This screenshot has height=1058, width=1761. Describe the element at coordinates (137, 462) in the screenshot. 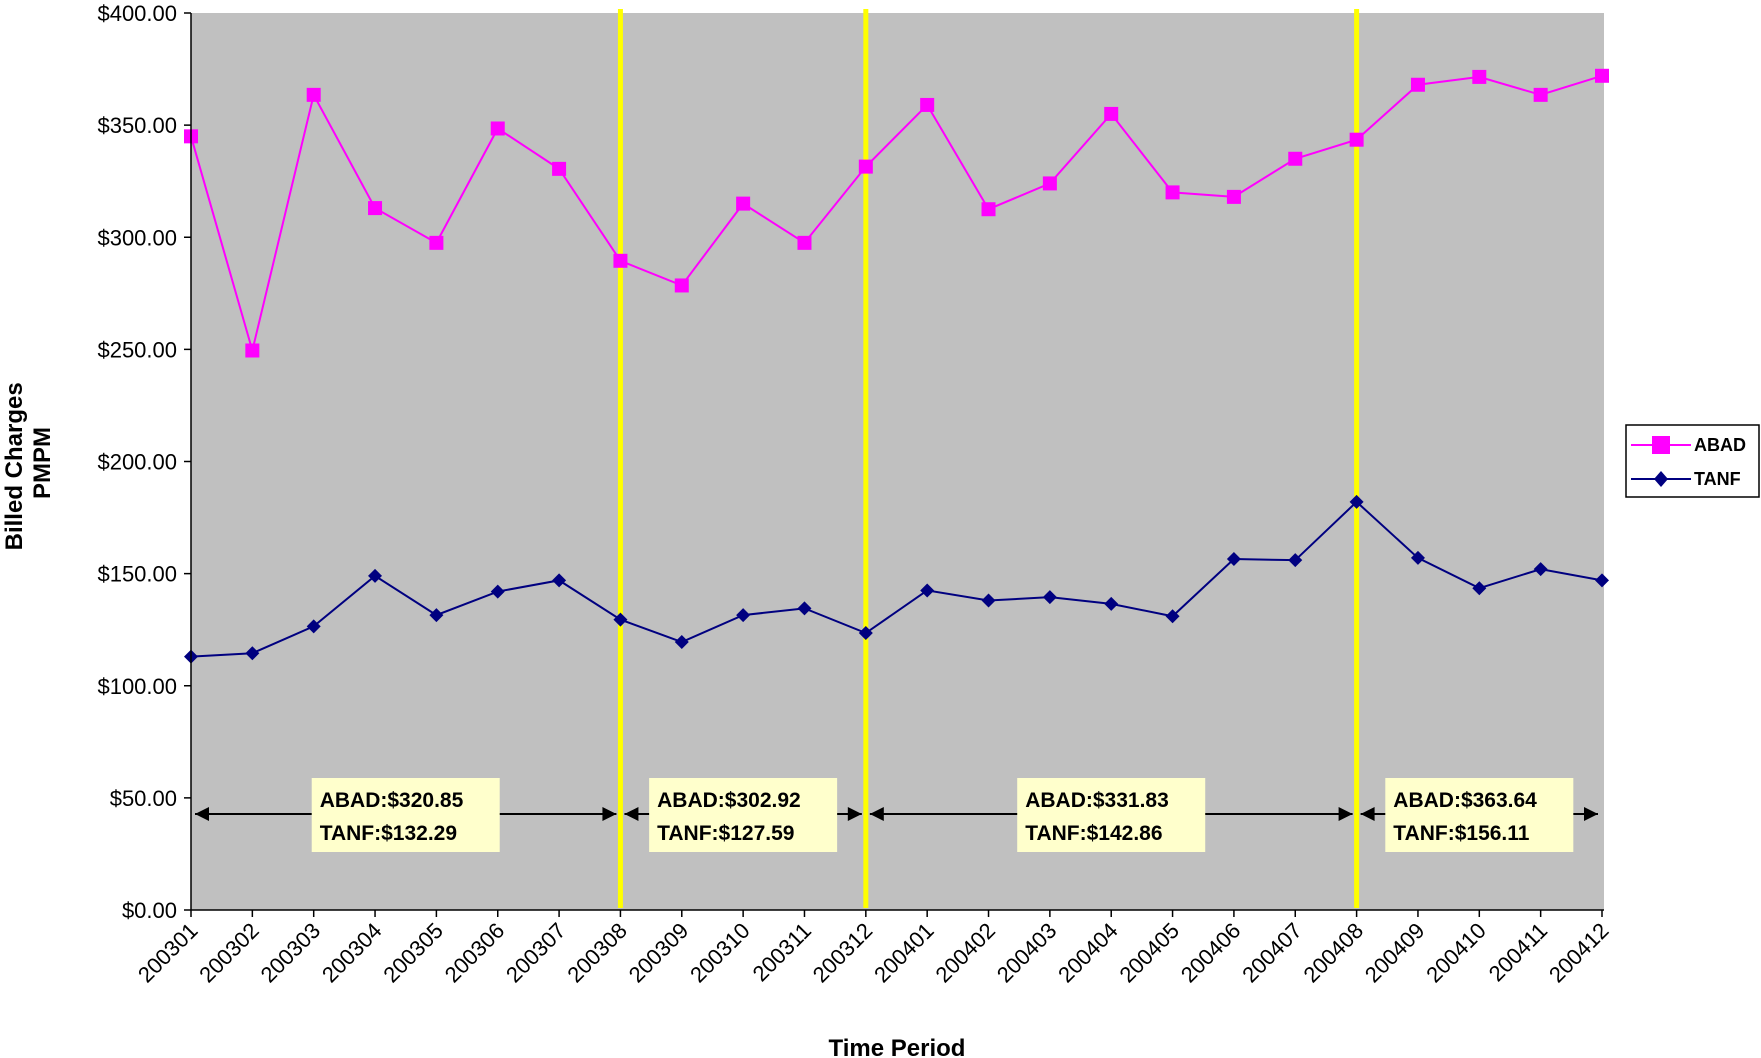

I see `y-tick-label: $200.00` at that location.